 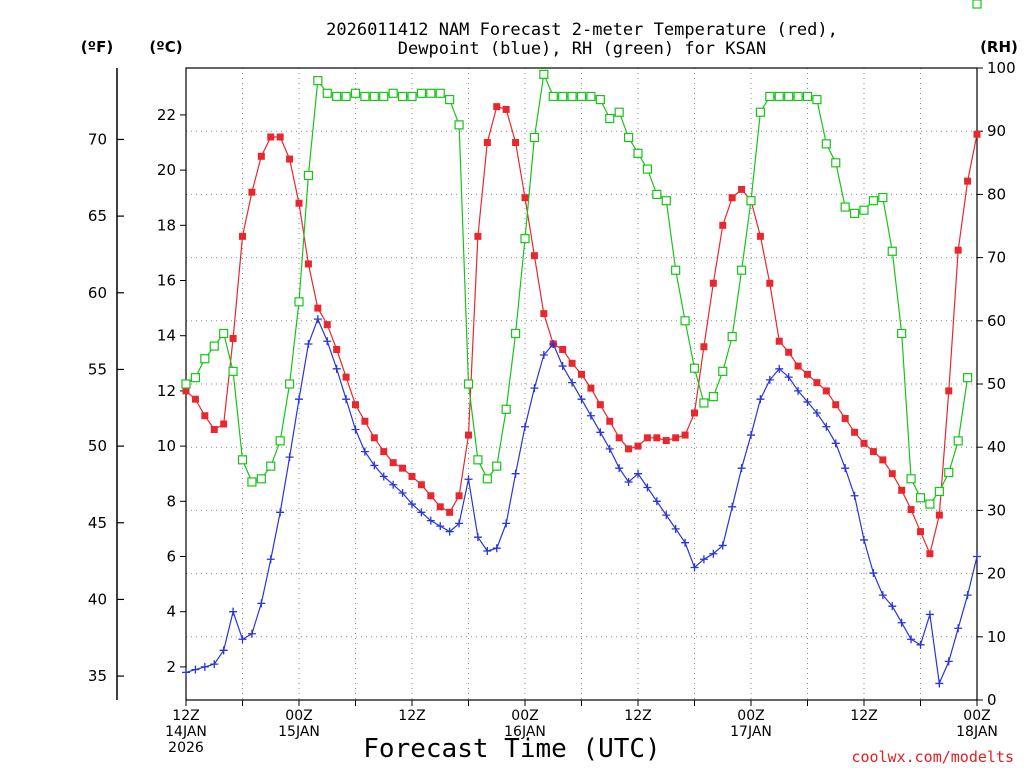 What do you see at coordinates (511, 749) in the screenshot?
I see `x-axis-label: Forecast Time (UTC)` at bounding box center [511, 749].